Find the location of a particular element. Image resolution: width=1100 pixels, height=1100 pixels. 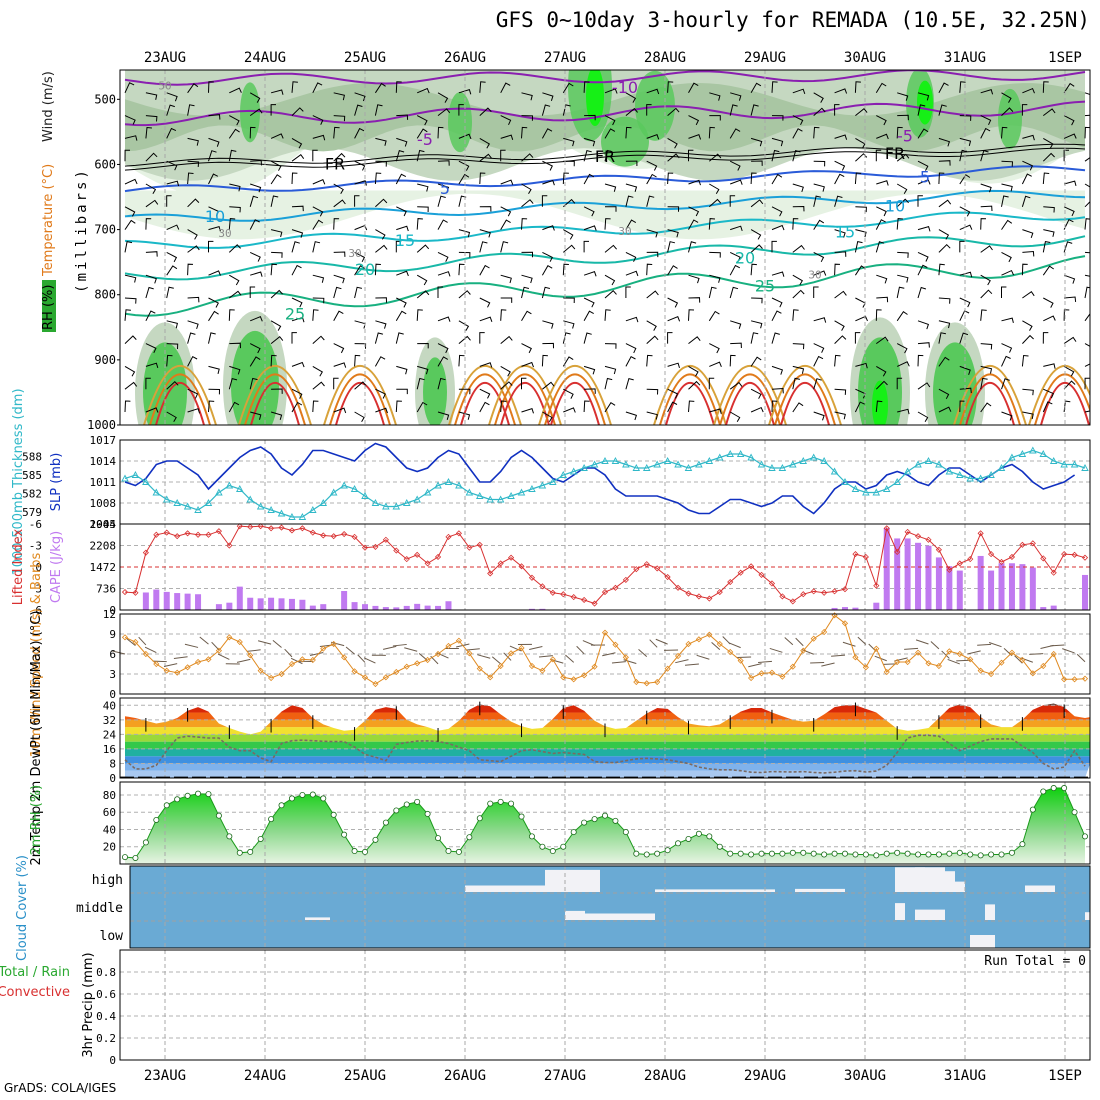

isotherm-label: 20 is located at coordinates (365, 269).